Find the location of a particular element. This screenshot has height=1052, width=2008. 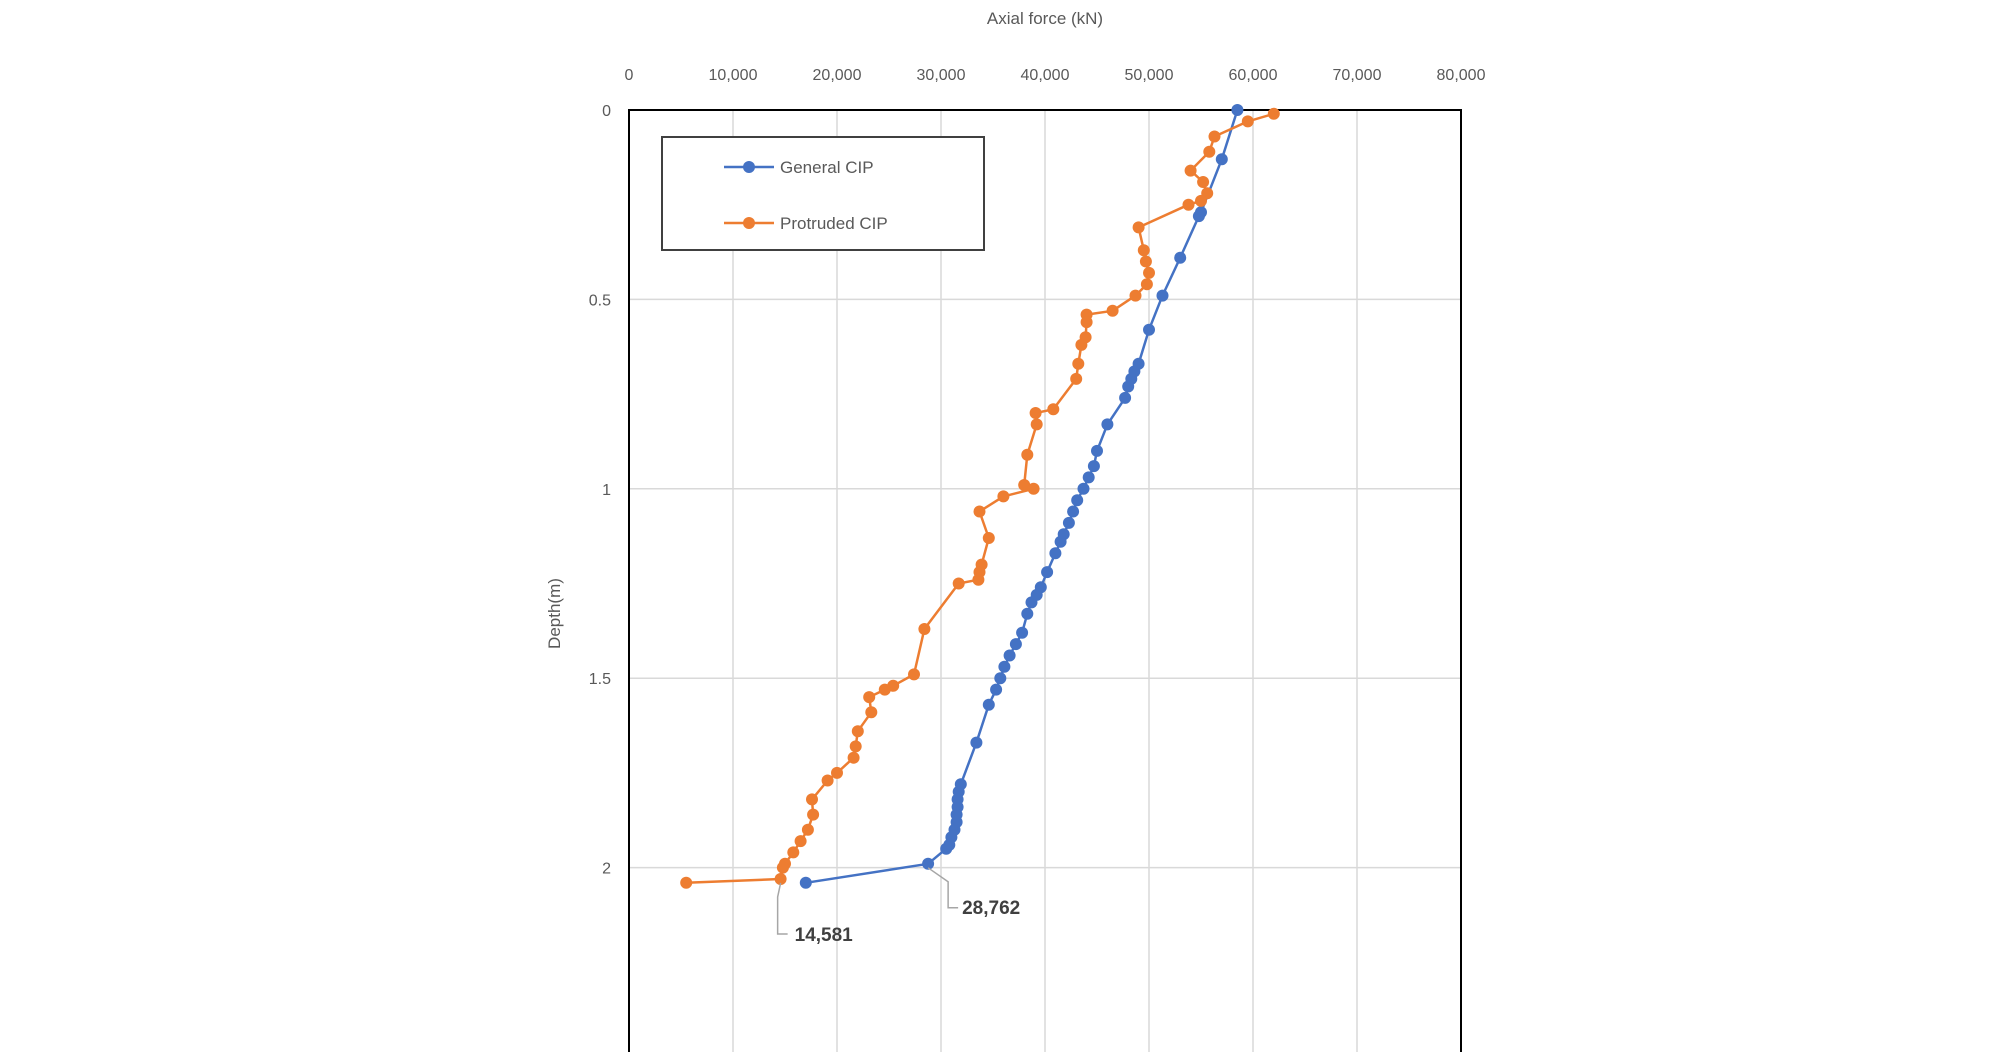

y-tick-label: 2.5 is located at coordinates (600, 1051).